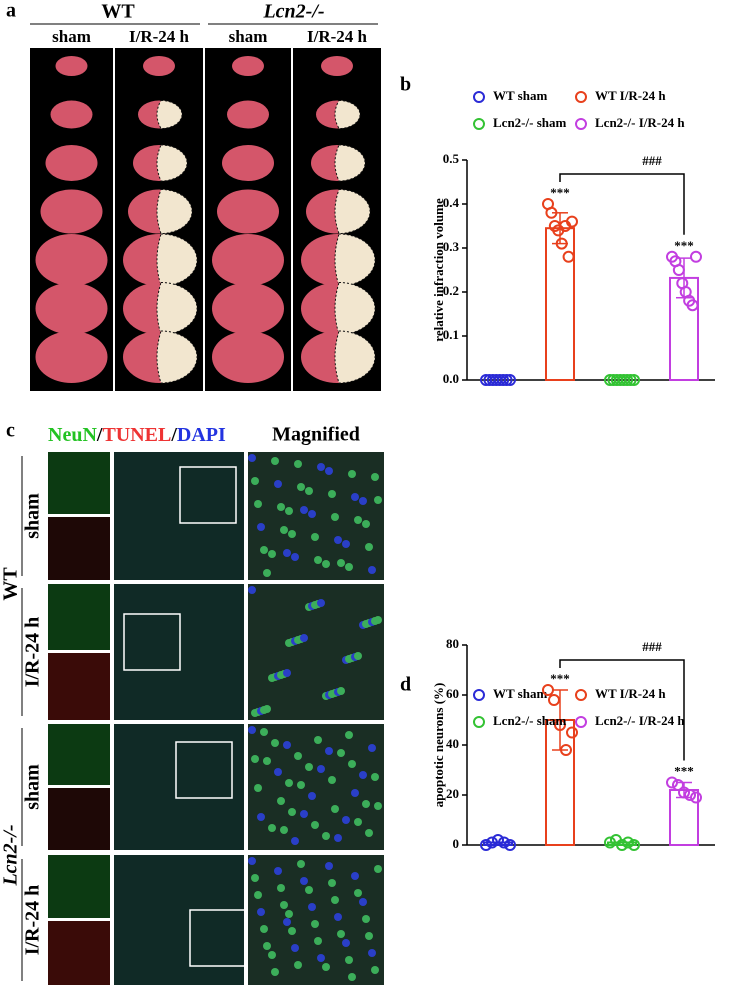 The height and width of the screenshot is (991, 736). What do you see at coordinates (71, 36) in the screenshot?
I see `condition-label: sham` at bounding box center [71, 36].